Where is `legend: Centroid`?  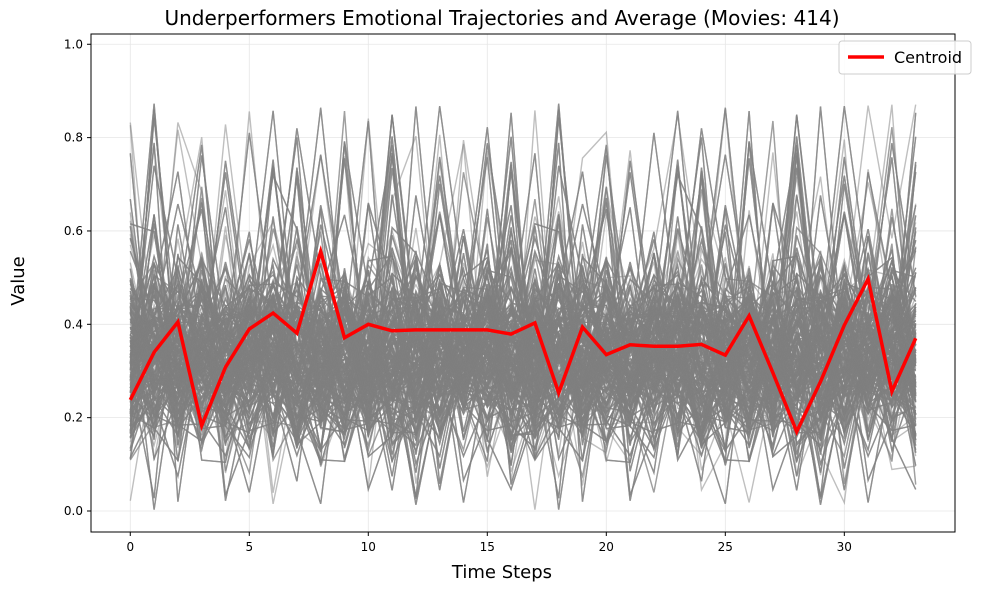
legend: Centroid is located at coordinates (905, 57).